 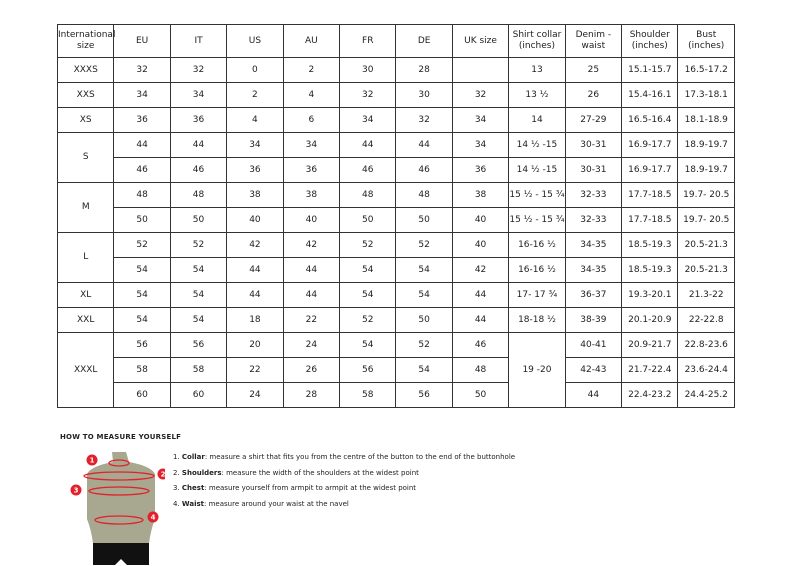 I want to click on marker-1-icon, so click(x=92, y=460).